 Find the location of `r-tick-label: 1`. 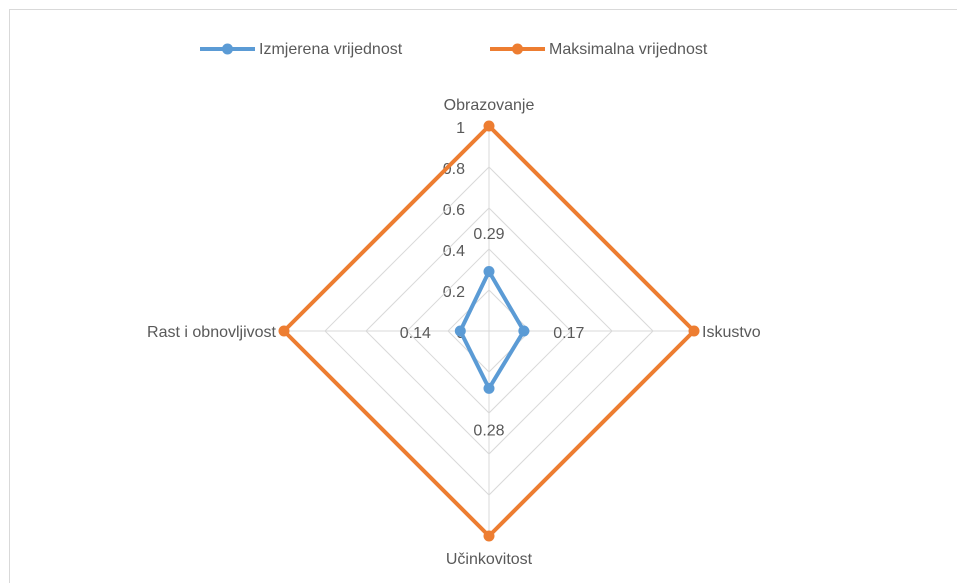

r-tick-label: 1 is located at coordinates (460, 128).